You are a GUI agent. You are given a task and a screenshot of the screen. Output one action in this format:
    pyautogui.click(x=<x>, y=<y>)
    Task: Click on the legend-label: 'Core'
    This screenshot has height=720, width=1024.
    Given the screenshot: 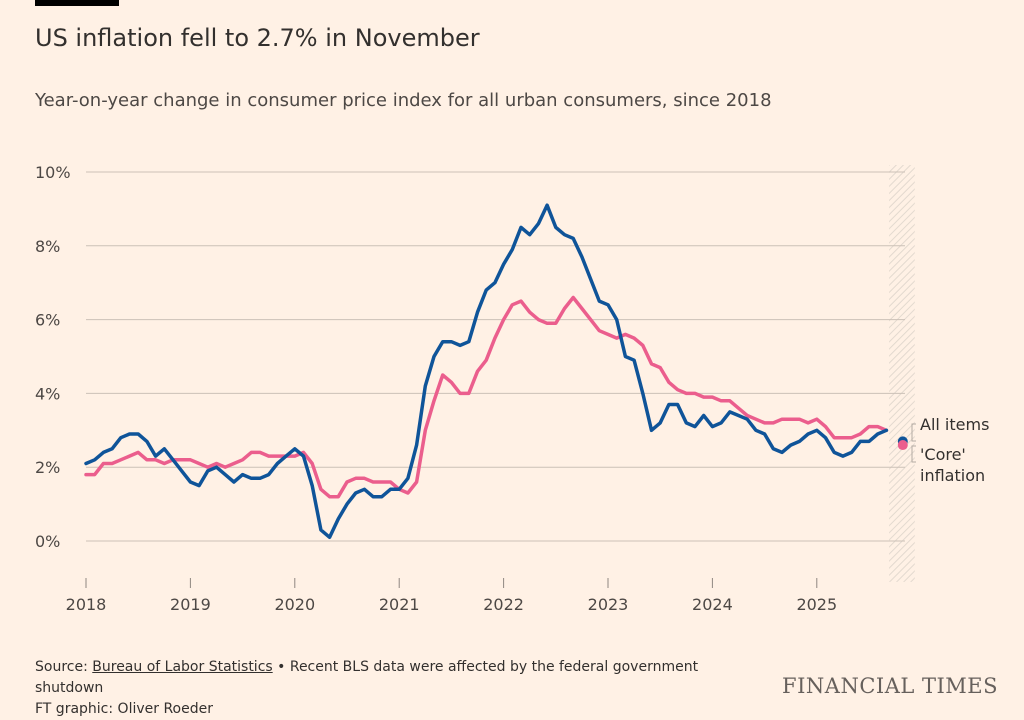 What is the action you would take?
    pyautogui.click(x=943, y=454)
    